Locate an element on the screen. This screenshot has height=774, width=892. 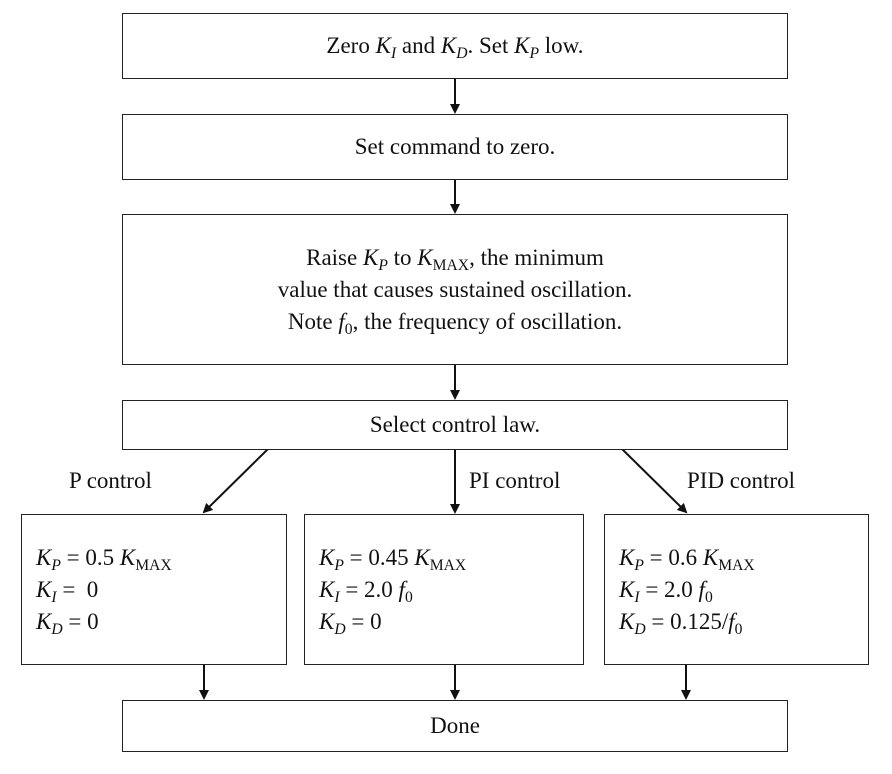
step3-line1: Raise KP to KMAX, the minimum is located at coordinates (455, 258).